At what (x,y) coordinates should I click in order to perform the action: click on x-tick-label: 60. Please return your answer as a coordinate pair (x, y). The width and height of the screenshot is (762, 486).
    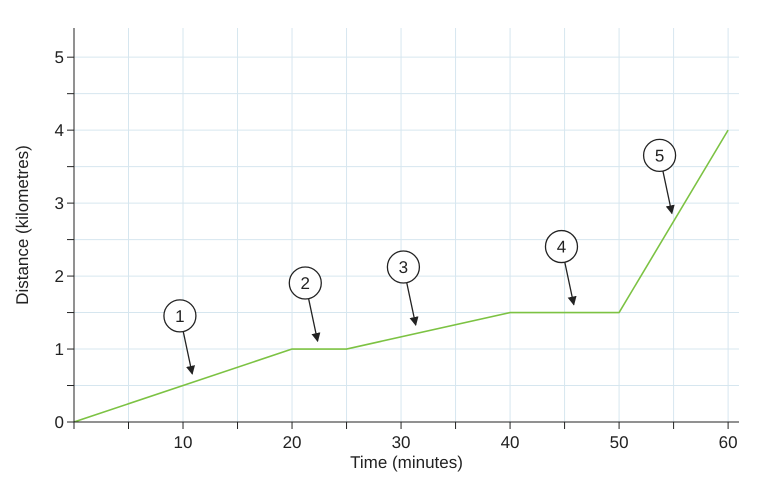
    Looking at the image, I should click on (728, 442).